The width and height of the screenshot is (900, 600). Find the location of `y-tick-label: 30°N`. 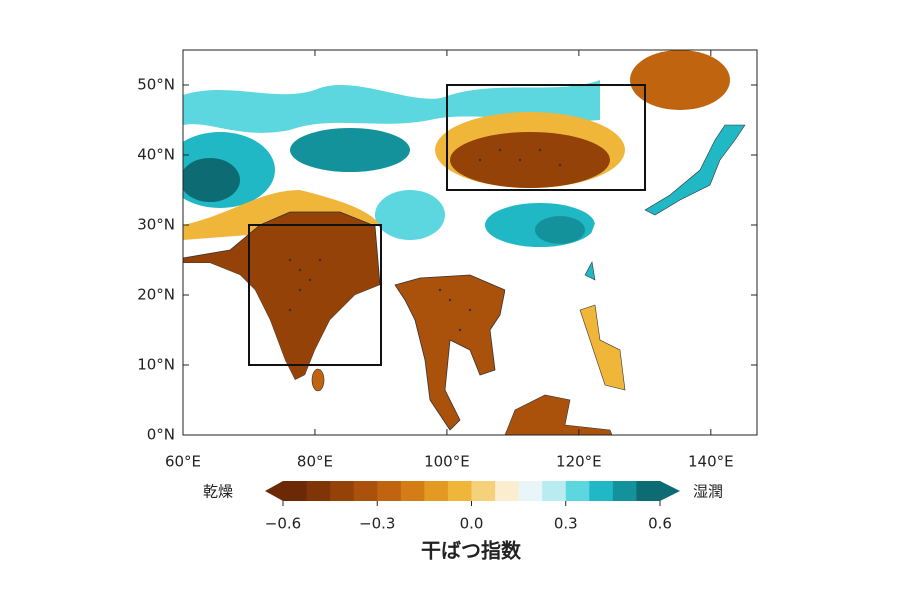

y-tick-label: 30°N is located at coordinates (156, 225).